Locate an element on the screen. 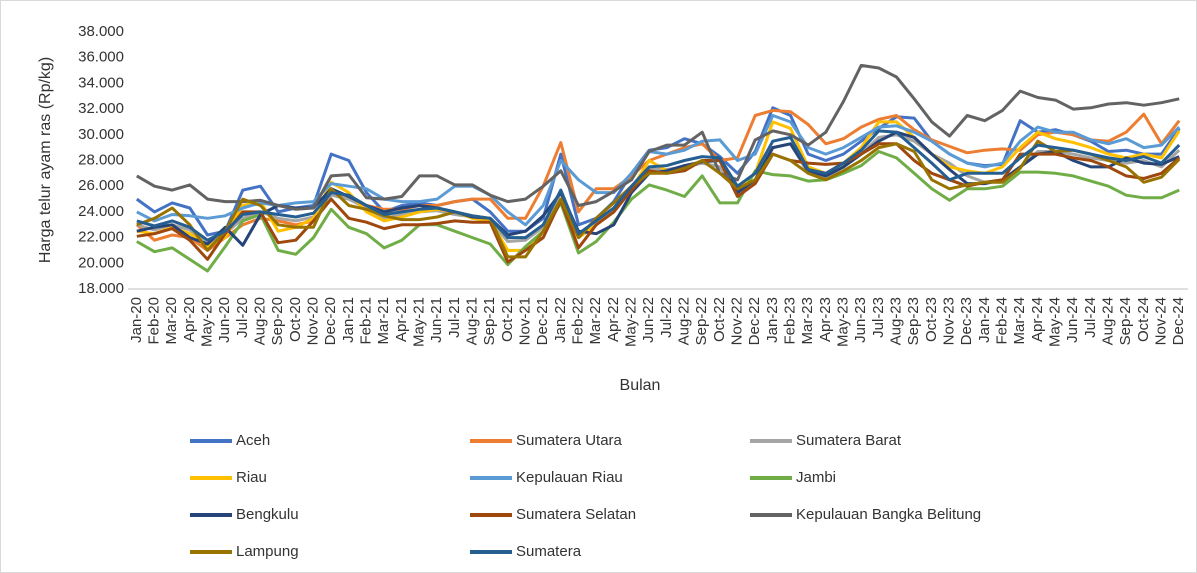 Image resolution: width=1197 pixels, height=573 pixels. legend-label: Bengkulu is located at coordinates (267, 514).